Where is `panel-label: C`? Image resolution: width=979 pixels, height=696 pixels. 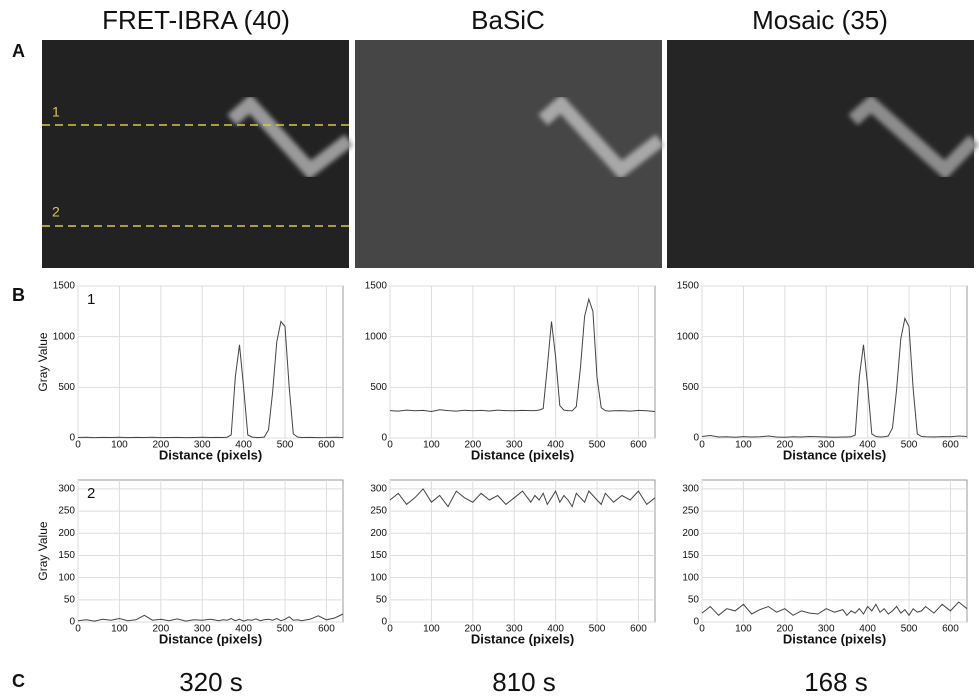 panel-label: C is located at coordinates (18, 681).